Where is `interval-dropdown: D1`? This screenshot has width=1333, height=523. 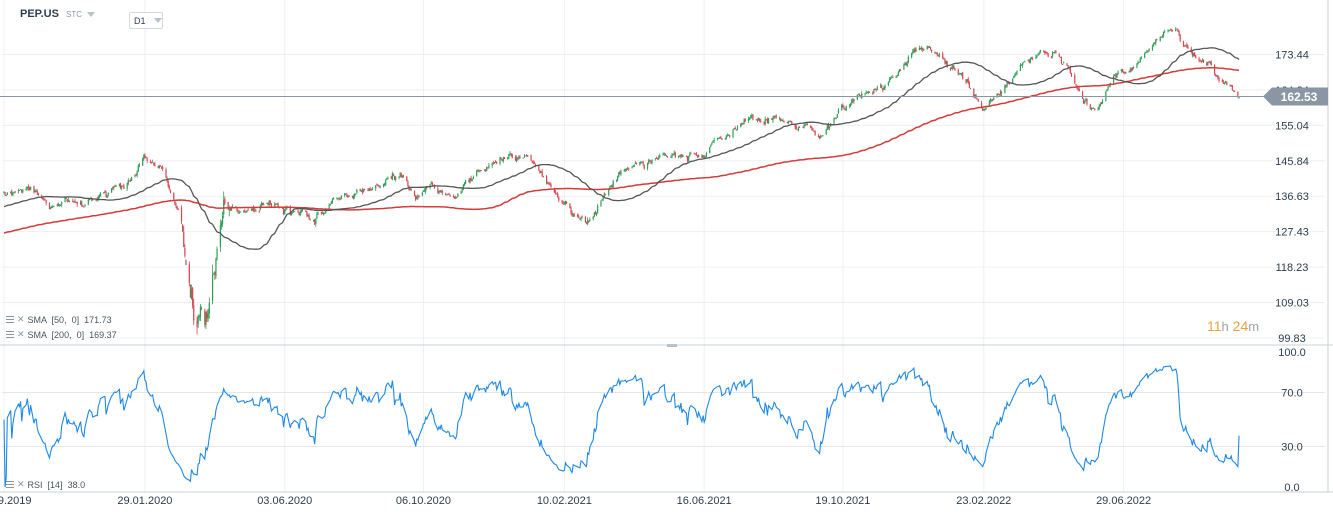
interval-dropdown: D1 is located at coordinates (146, 20).